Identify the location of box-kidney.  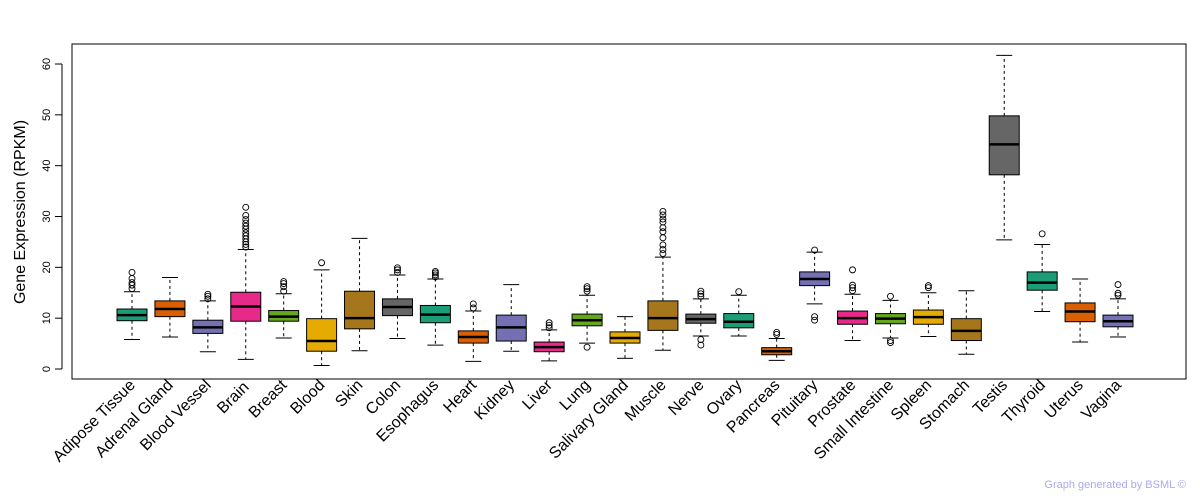
(511, 318).